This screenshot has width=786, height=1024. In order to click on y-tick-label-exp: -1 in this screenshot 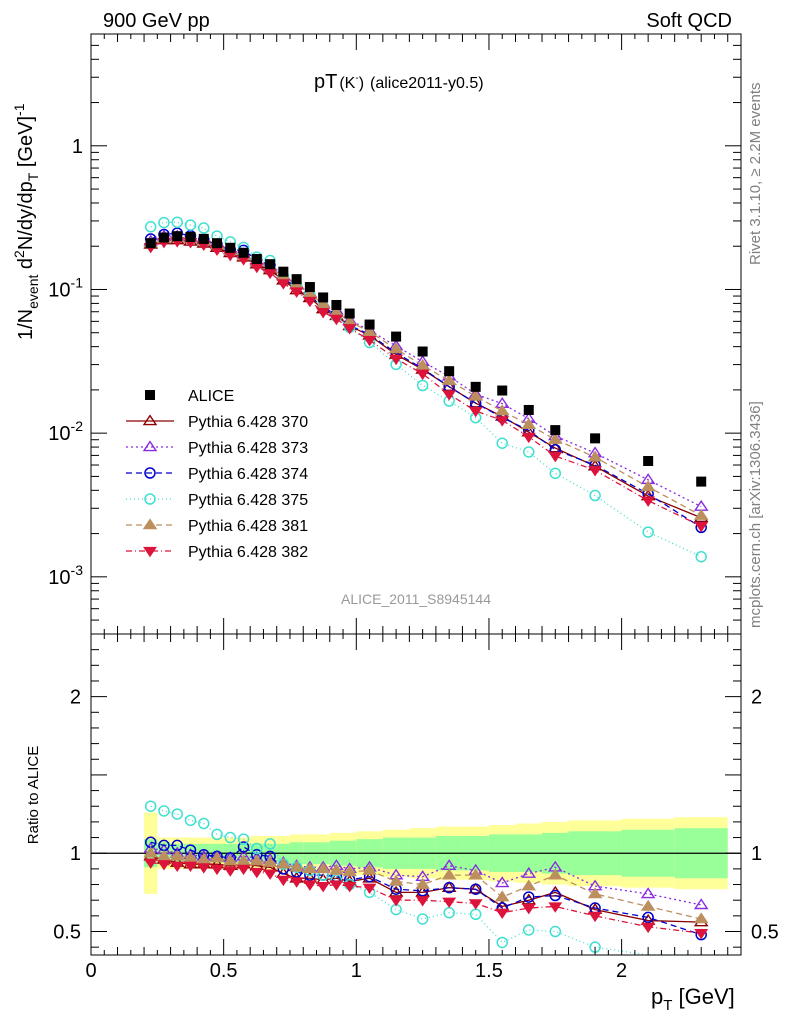, I will do `click(77, 282)`.